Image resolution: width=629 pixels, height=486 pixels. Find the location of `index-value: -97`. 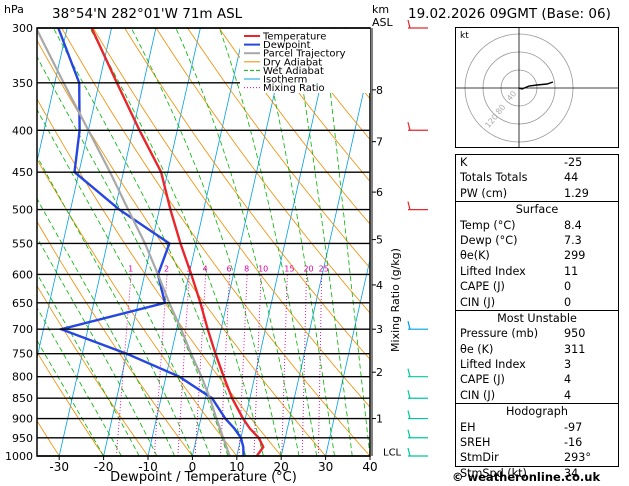

index-value: -97 is located at coordinates (573, 427).